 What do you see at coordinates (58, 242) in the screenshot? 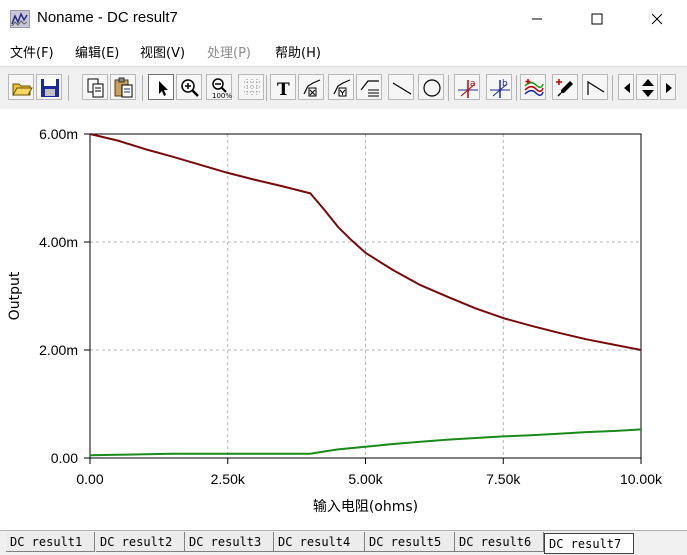
I see `y-tick-label: 4.00m` at bounding box center [58, 242].